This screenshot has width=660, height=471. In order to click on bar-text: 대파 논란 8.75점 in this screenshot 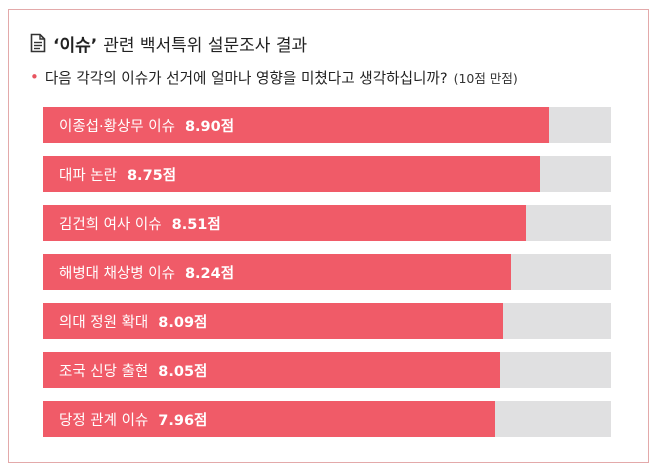, I will do `click(117, 174)`.